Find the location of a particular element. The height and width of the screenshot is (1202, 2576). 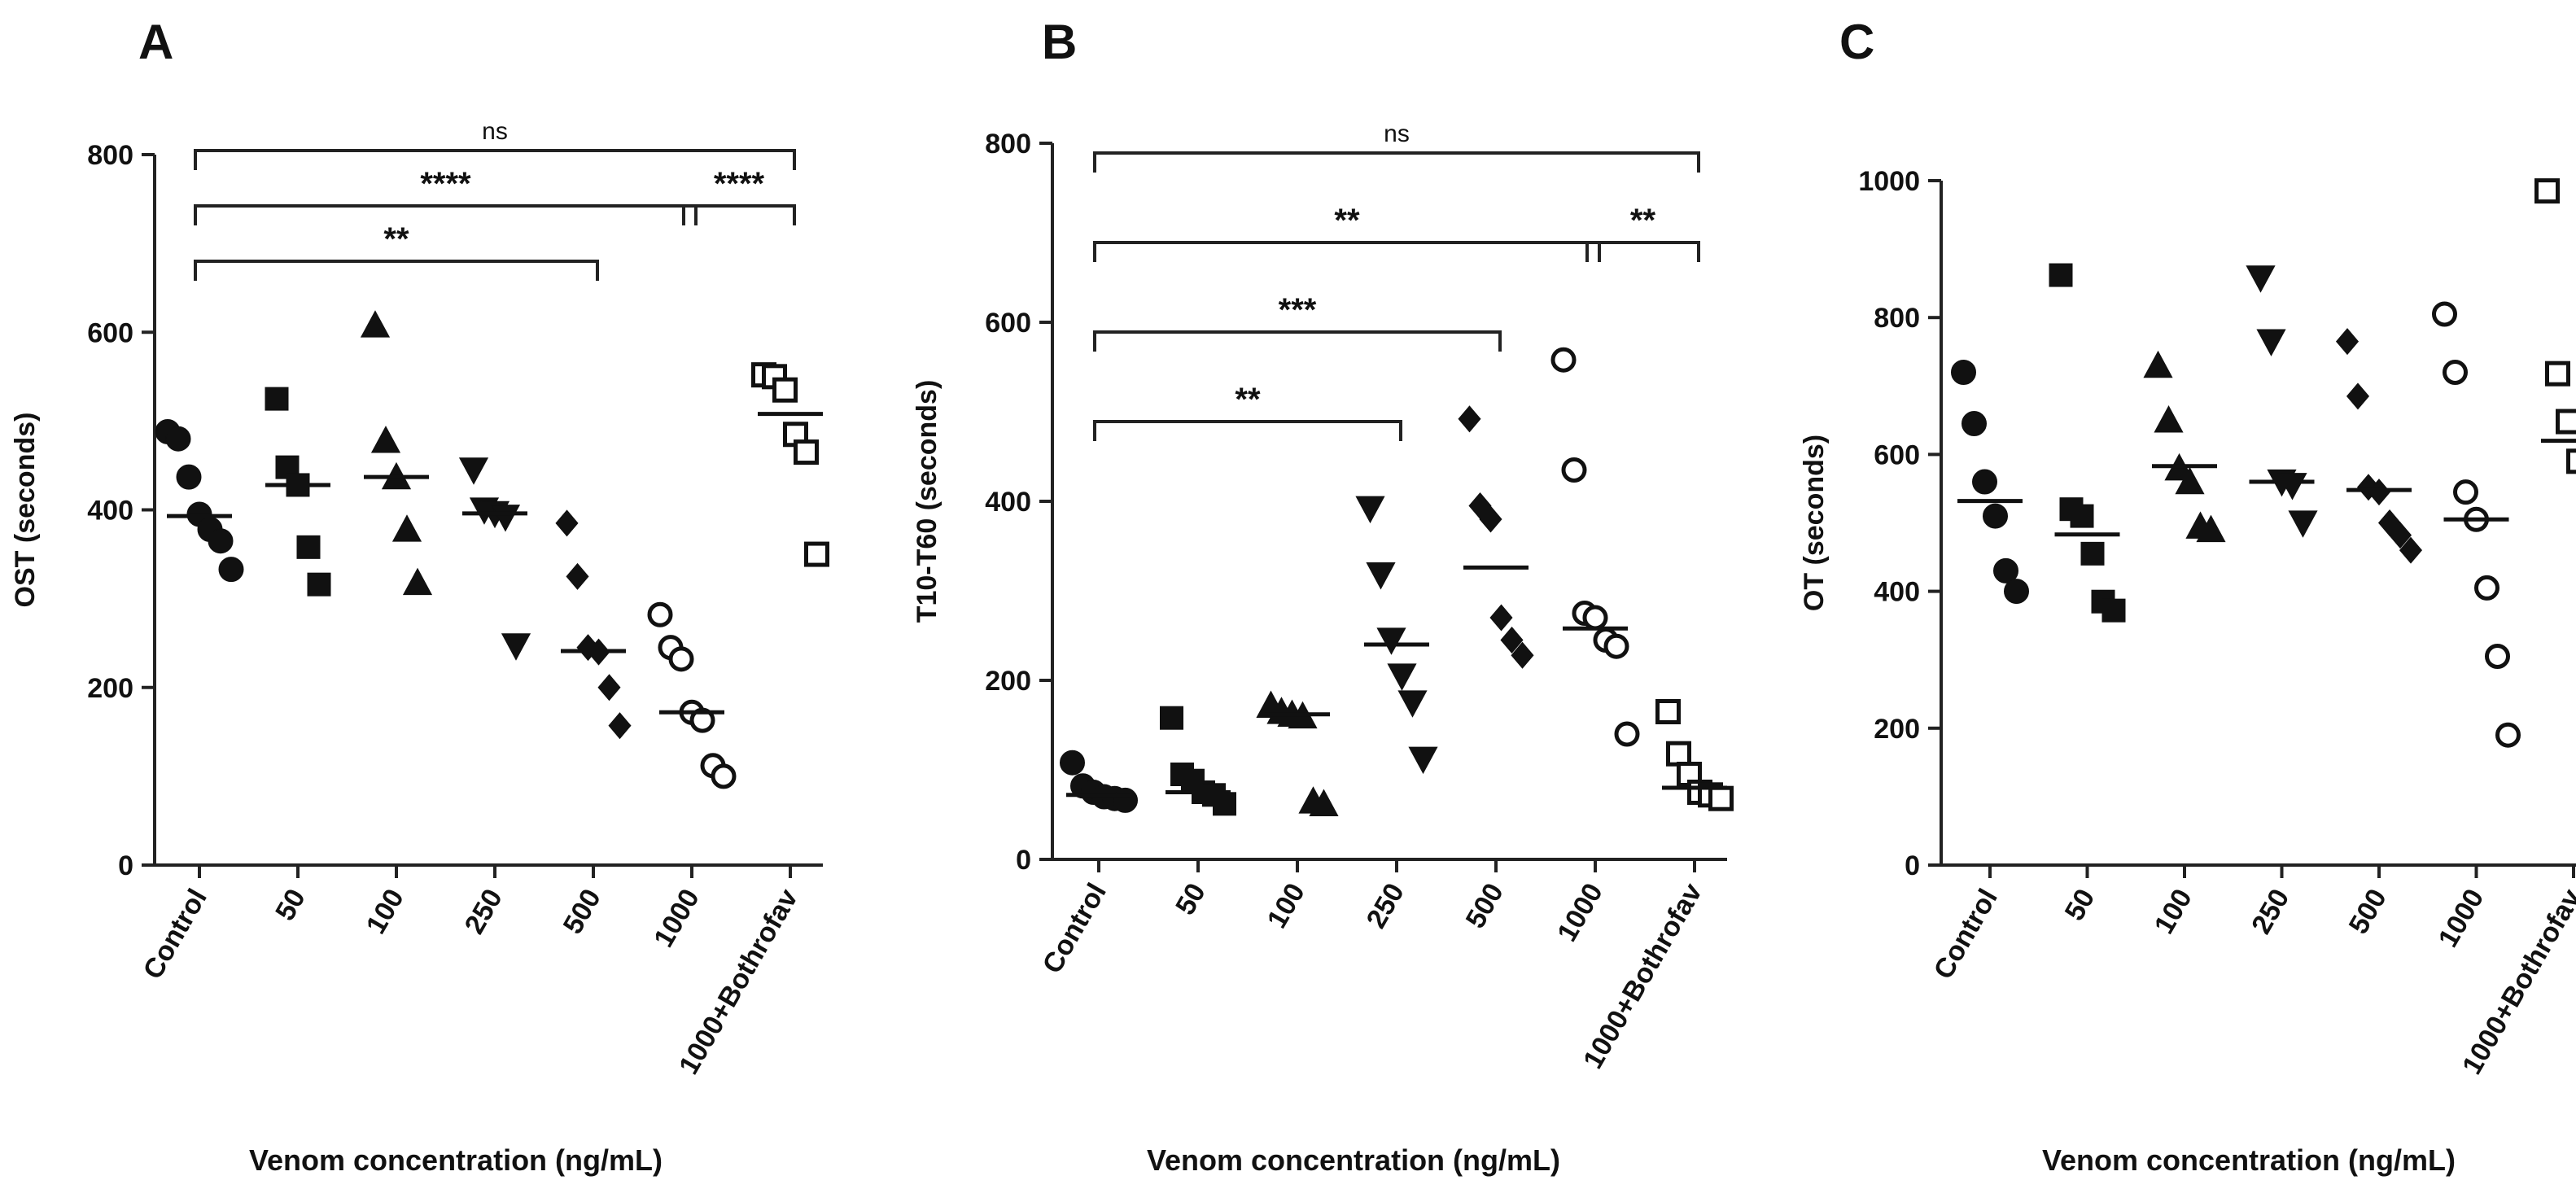

panel-a-sig-label: ** is located at coordinates (396, 239).